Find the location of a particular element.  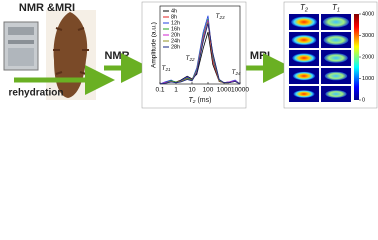

peak-label: T23 is located at coordinates (220, 16).